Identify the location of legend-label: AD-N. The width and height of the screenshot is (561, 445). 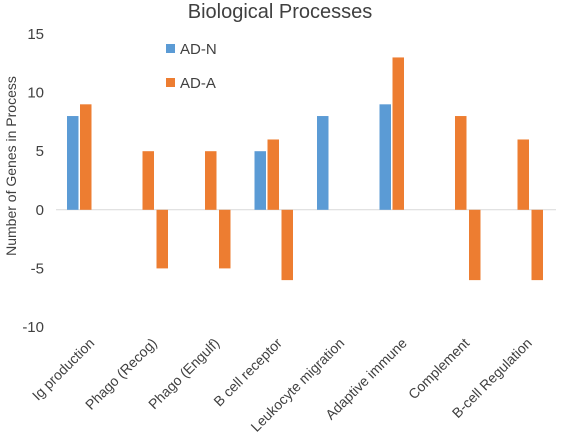
(198, 49).